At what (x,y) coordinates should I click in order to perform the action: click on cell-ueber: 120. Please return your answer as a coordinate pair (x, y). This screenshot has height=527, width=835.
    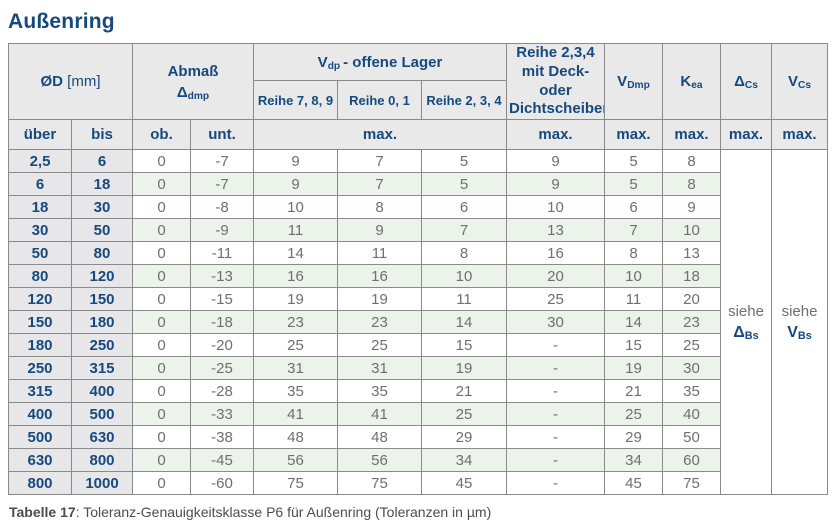
    Looking at the image, I should click on (40, 299).